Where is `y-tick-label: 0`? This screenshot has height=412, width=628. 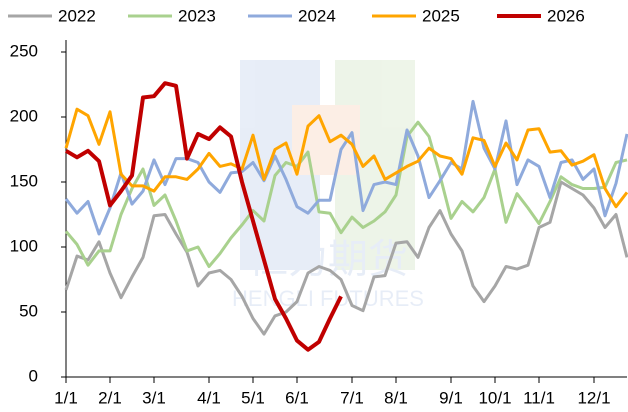 y-tick-label: 0 is located at coordinates (33, 375).